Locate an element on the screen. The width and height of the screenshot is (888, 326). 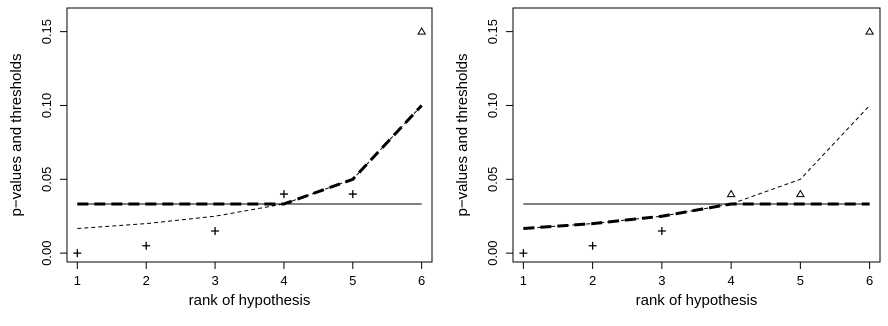
dashed-thin-line is located at coordinates (250, 167).